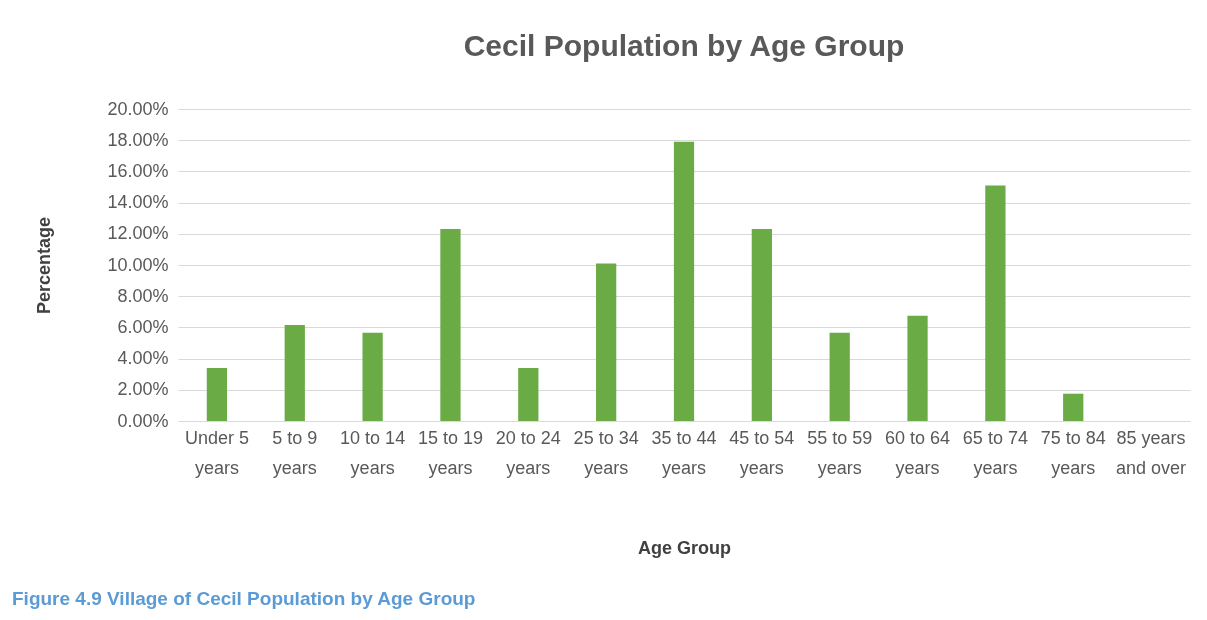 This screenshot has height=620, width=1207. I want to click on x-tick-label: 5 to 9 years, so click(295, 452).